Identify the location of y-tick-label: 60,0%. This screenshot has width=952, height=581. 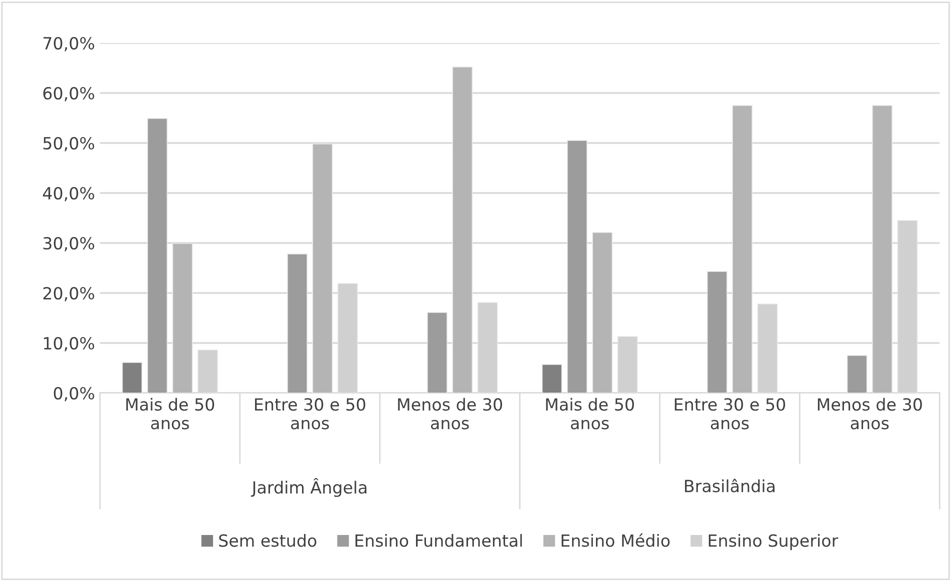
(68, 94).